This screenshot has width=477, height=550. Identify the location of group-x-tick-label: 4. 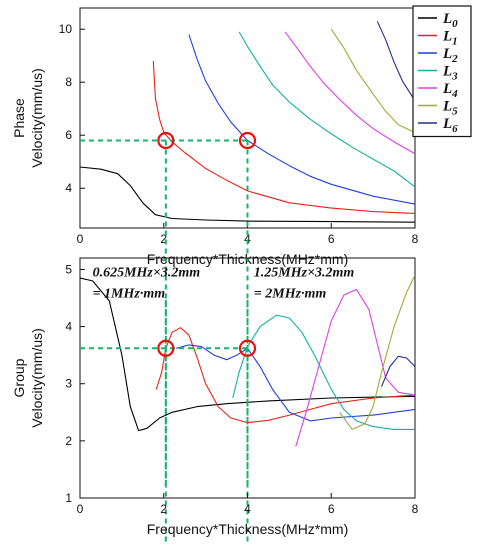
(247, 509).